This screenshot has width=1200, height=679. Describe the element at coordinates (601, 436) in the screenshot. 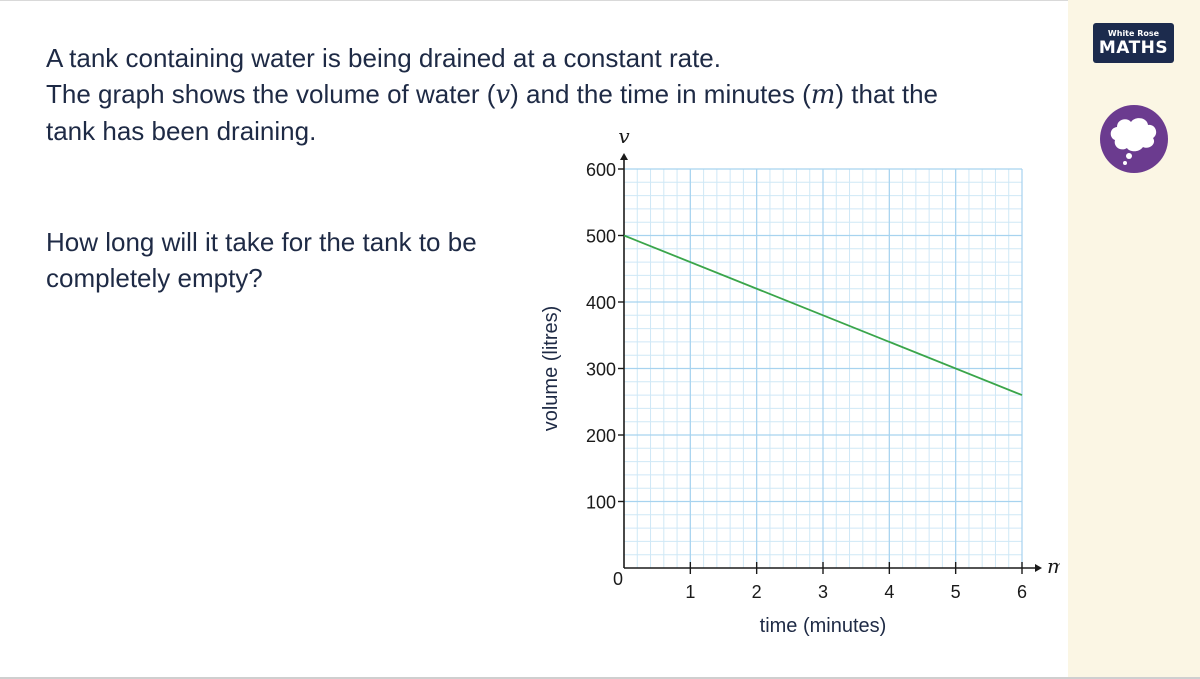

I see `y-tick-label: 200` at that location.